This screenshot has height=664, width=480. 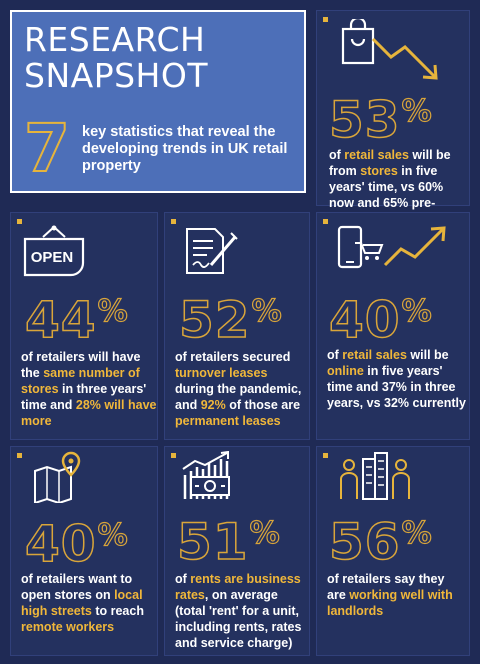 What do you see at coordinates (116, 75) in the screenshot?
I see `hero-title-line2: SNAPSHOT` at bounding box center [116, 75].